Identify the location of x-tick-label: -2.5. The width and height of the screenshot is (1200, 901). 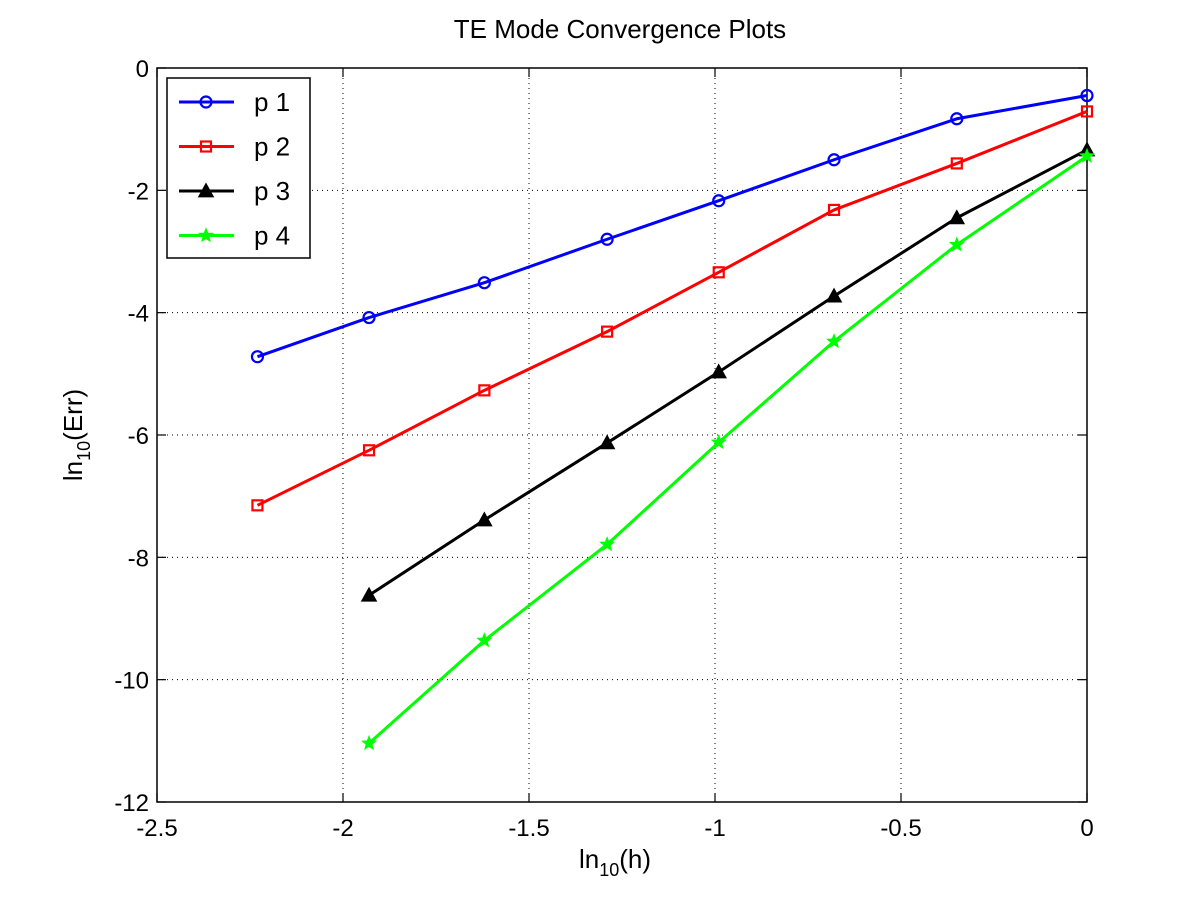
(156, 828).